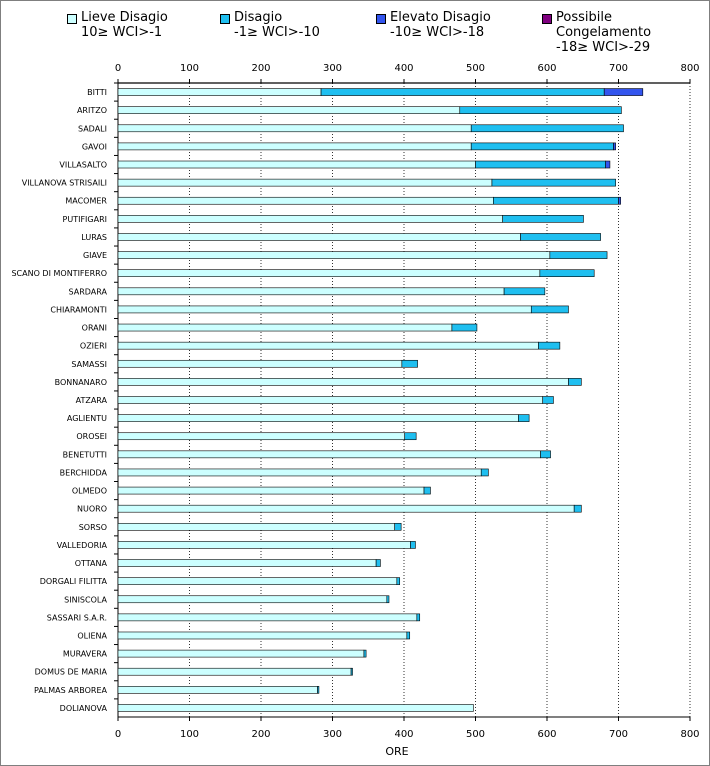 Image resolution: width=710 pixels, height=766 pixels. I want to click on tick-label-bottom-700: 700, so click(618, 734).